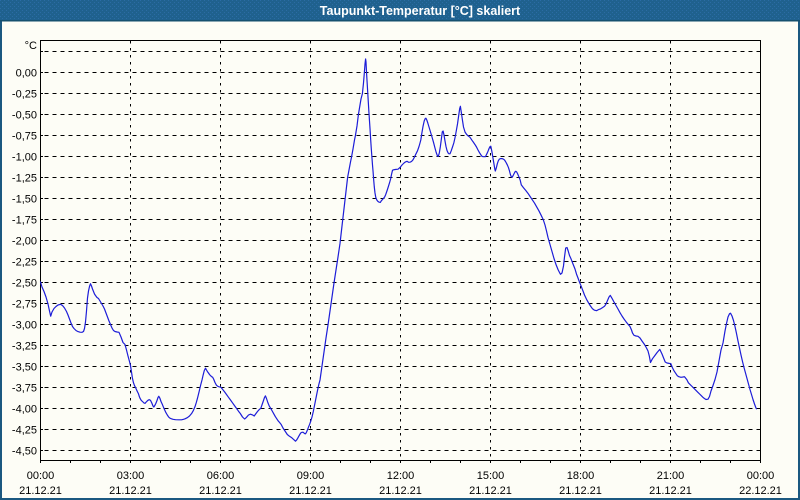 This screenshot has width=800, height=500. I want to click on svg-text: 09:00, so click(311, 476).